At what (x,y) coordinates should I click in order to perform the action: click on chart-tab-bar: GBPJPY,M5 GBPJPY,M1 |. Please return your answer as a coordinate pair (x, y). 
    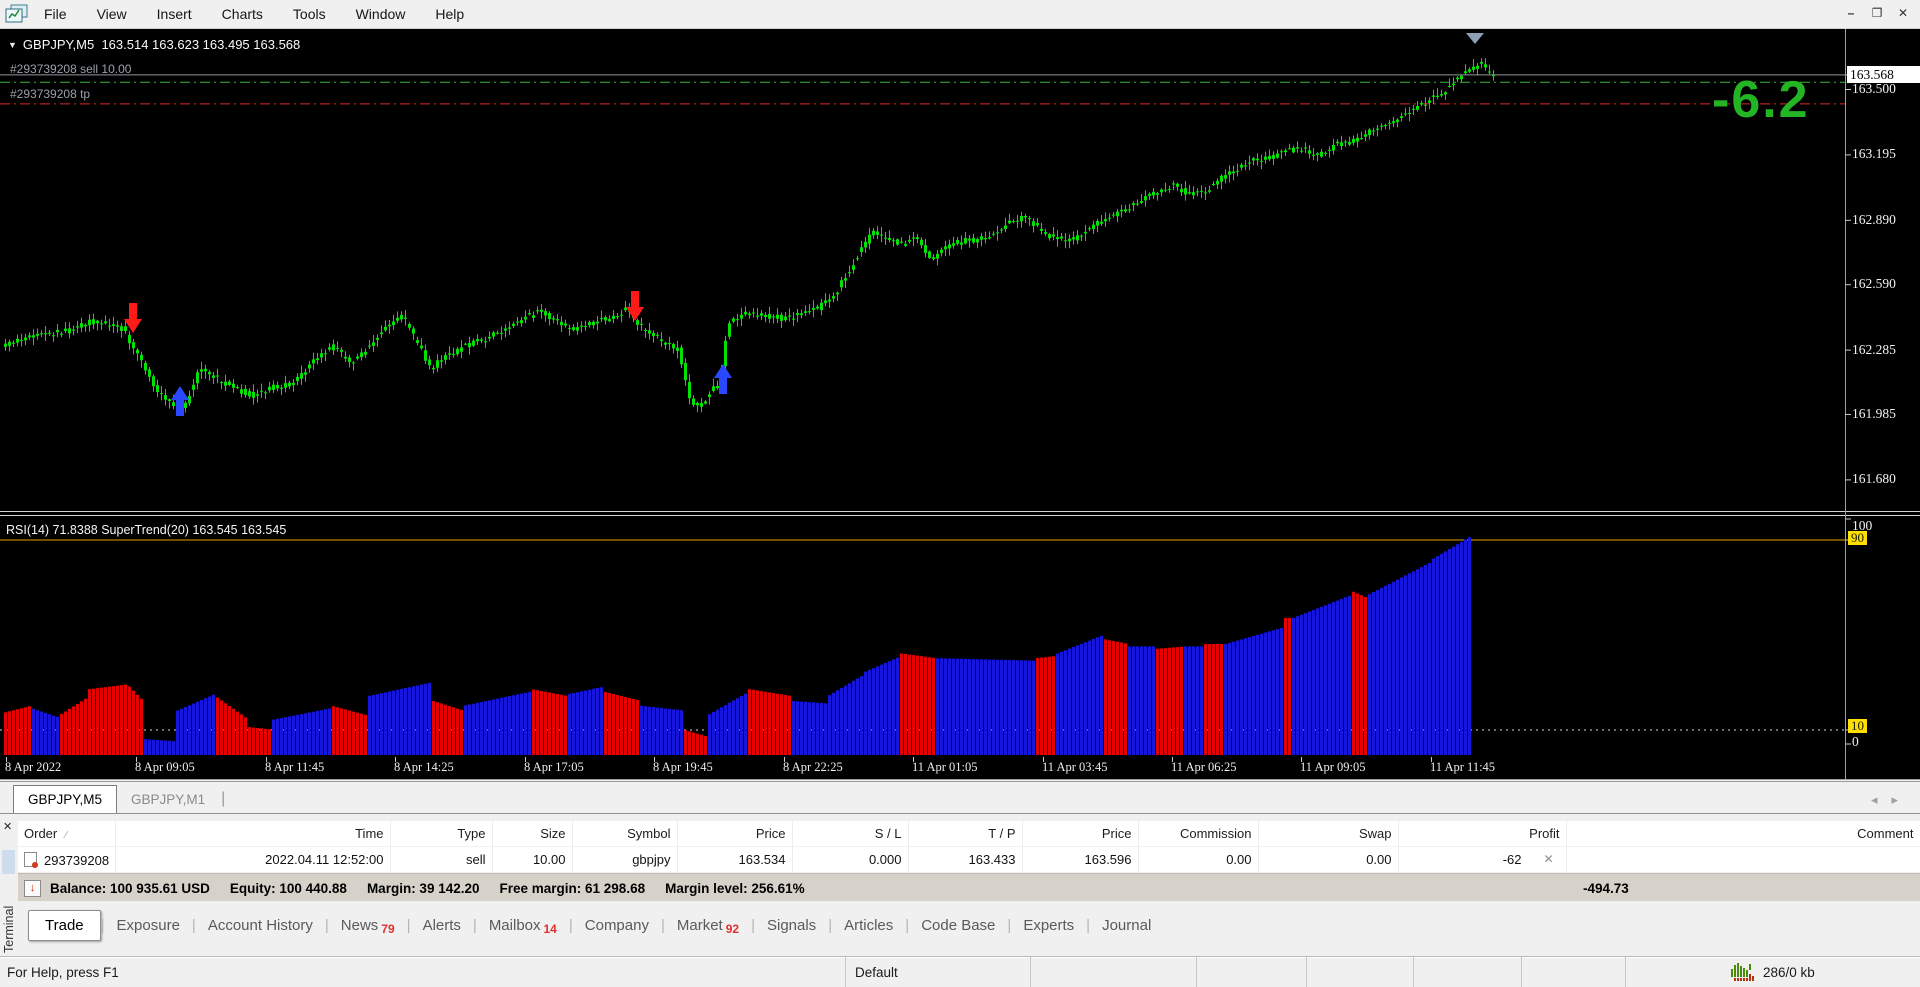
    Looking at the image, I should click on (960, 797).